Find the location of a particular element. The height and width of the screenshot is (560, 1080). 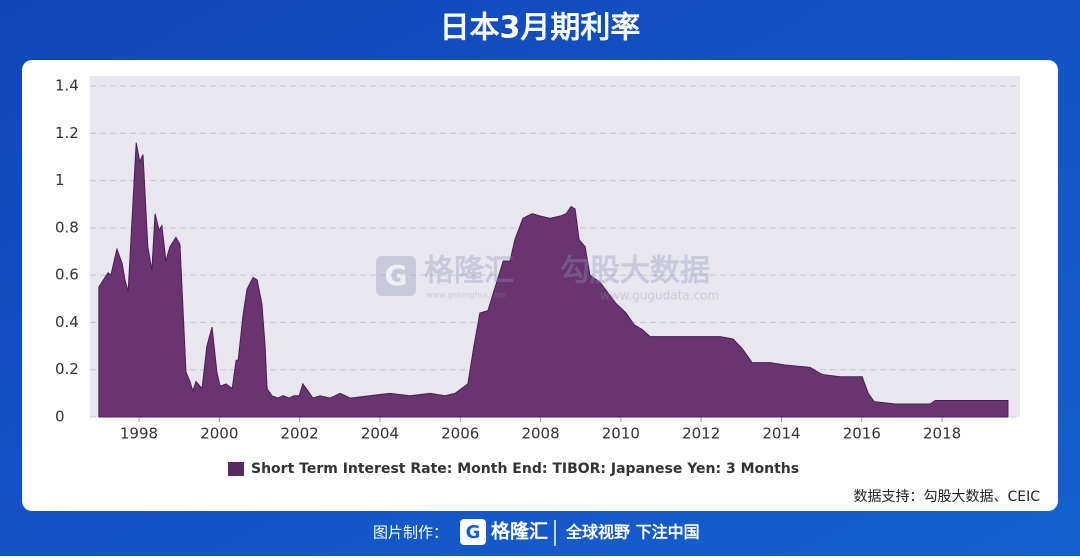

x-tick-label: 2014 is located at coordinates (781, 434).